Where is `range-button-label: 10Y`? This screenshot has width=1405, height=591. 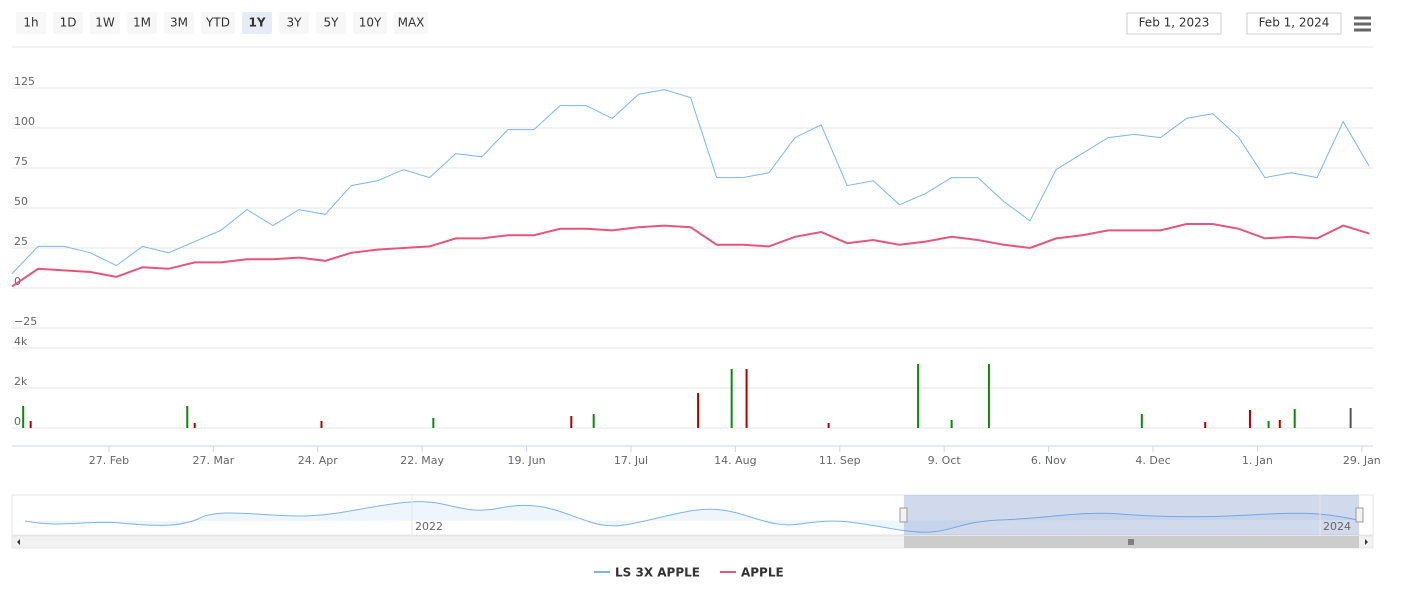
range-button-label: 10Y is located at coordinates (370, 23).